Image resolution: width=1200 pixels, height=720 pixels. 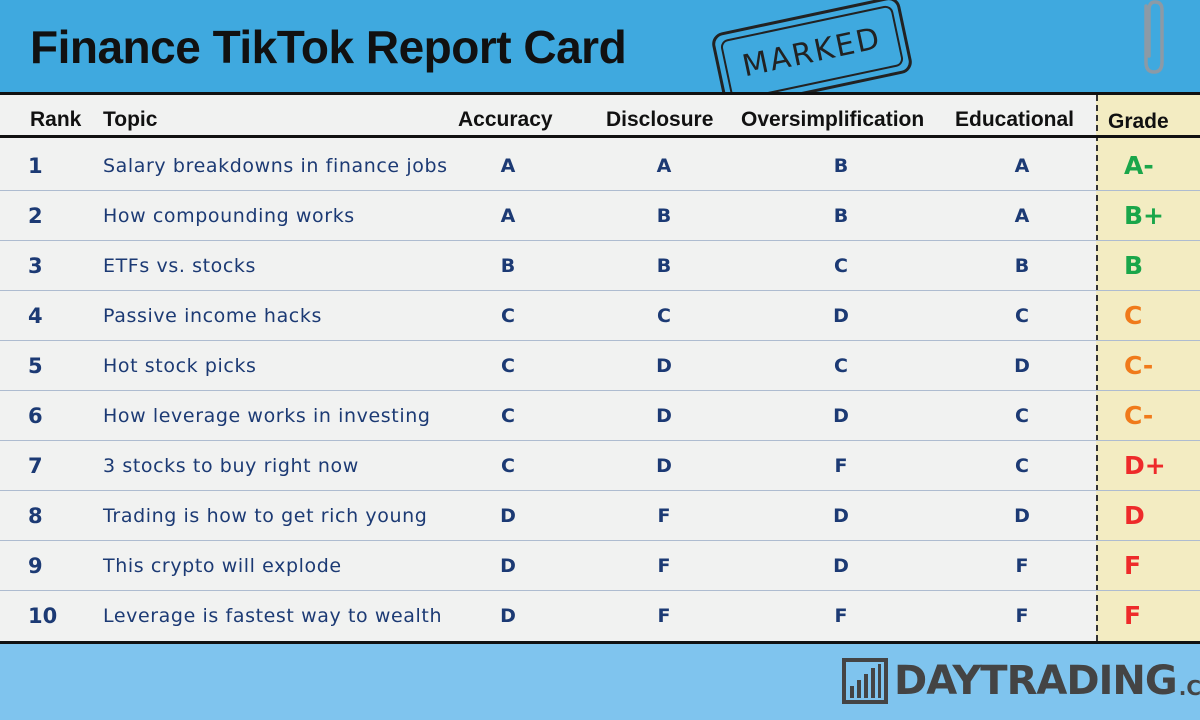 What do you see at coordinates (275, 166) in the screenshot?
I see `topic-cell: Salary breakdowns in finance jobs` at bounding box center [275, 166].